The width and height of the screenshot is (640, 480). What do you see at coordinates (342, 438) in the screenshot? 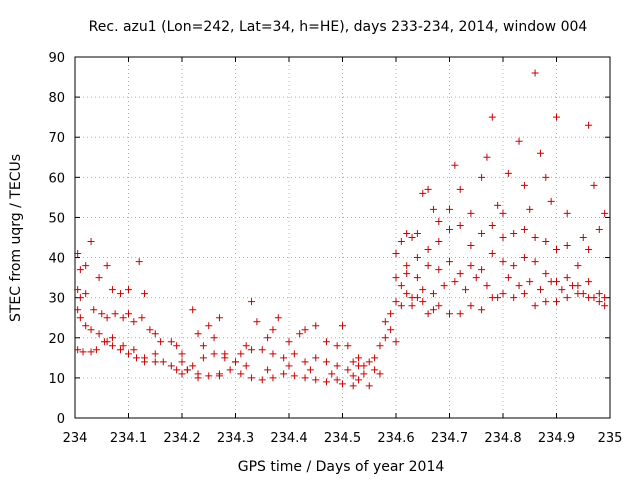
I see `x-tick-label: 234.5` at bounding box center [342, 438].